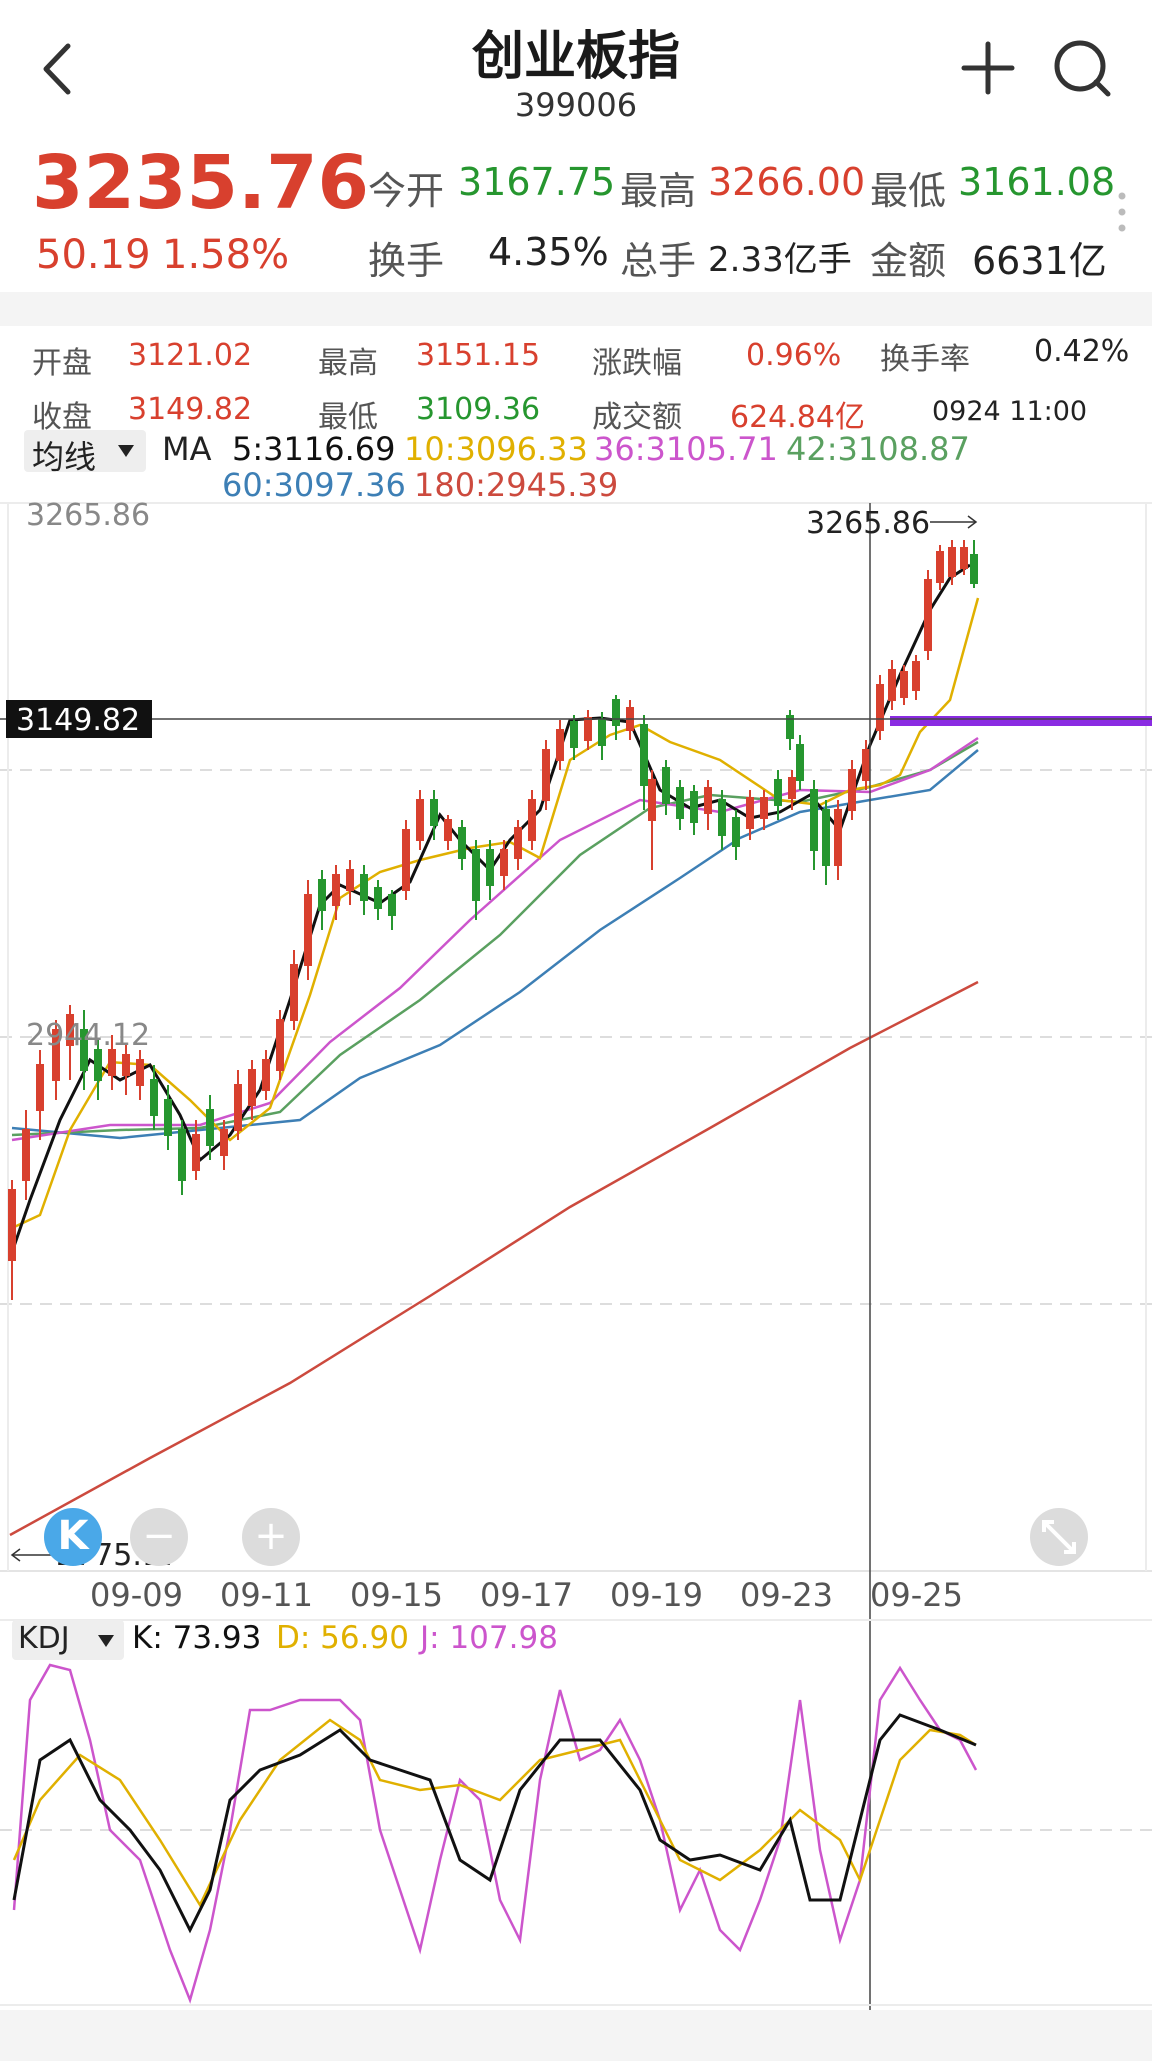  What do you see at coordinates (537, 182) in the screenshot?
I see `open-value: 3167.75` at bounding box center [537, 182].